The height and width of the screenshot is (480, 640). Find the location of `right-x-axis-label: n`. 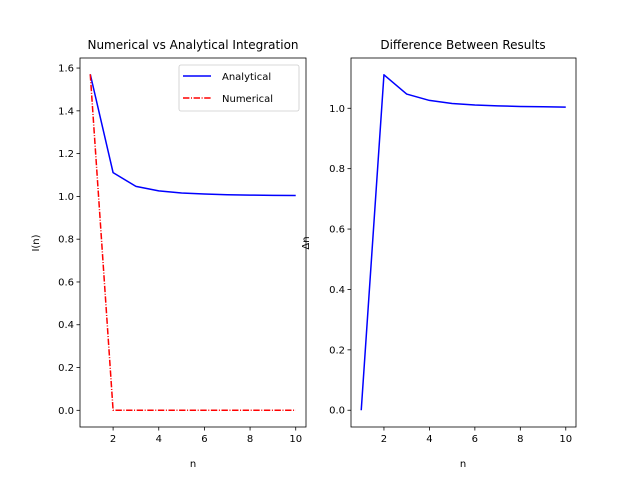

right-x-axis-label: n is located at coordinates (463, 464).